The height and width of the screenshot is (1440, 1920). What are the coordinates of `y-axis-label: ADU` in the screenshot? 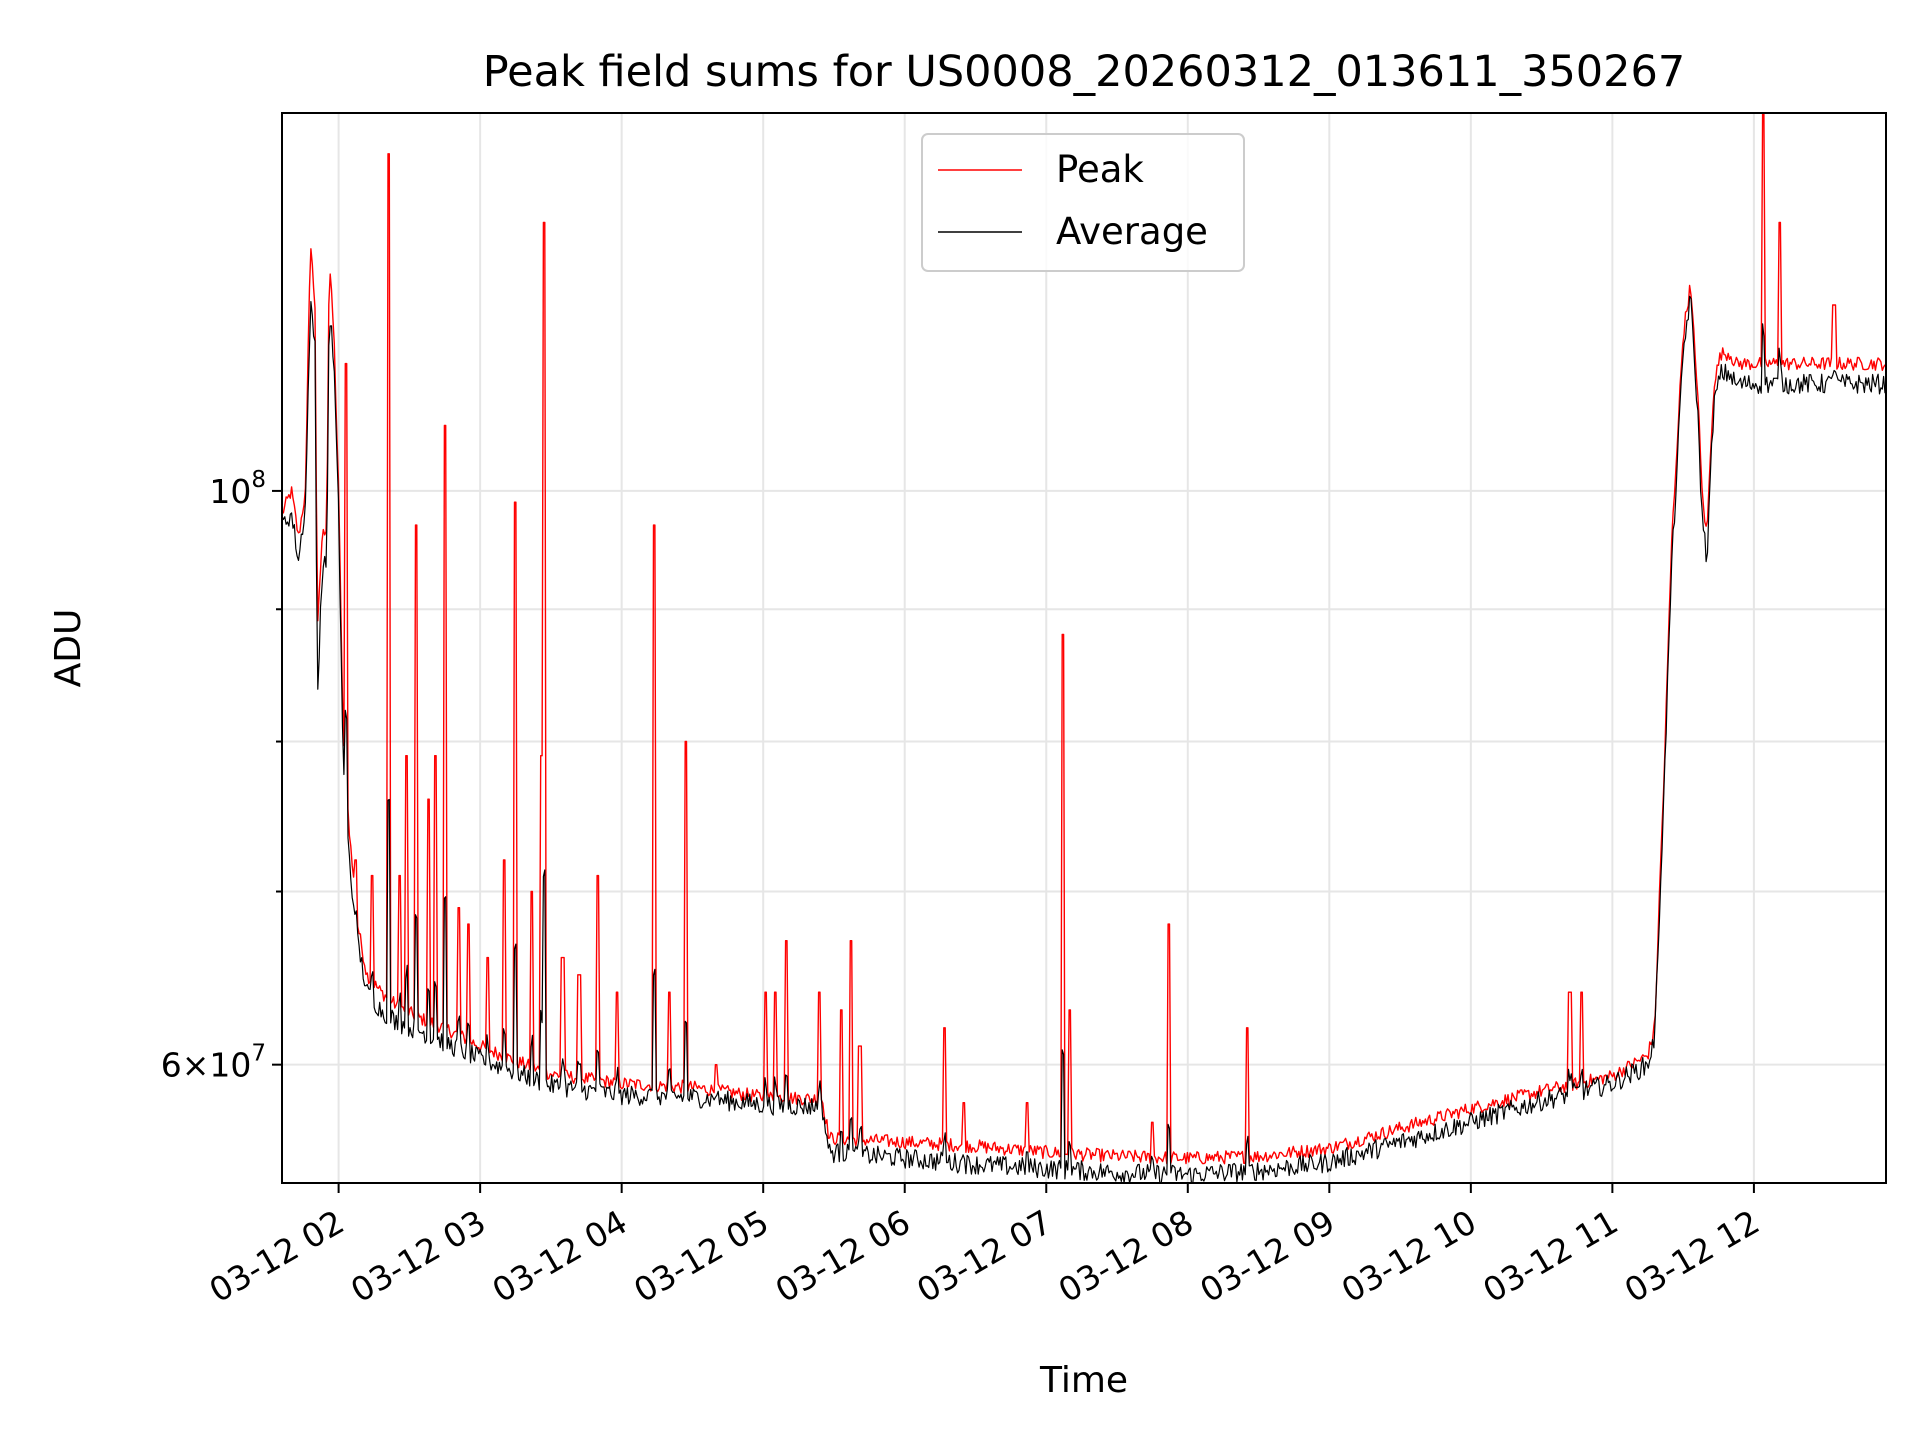 It's located at (68, 648).